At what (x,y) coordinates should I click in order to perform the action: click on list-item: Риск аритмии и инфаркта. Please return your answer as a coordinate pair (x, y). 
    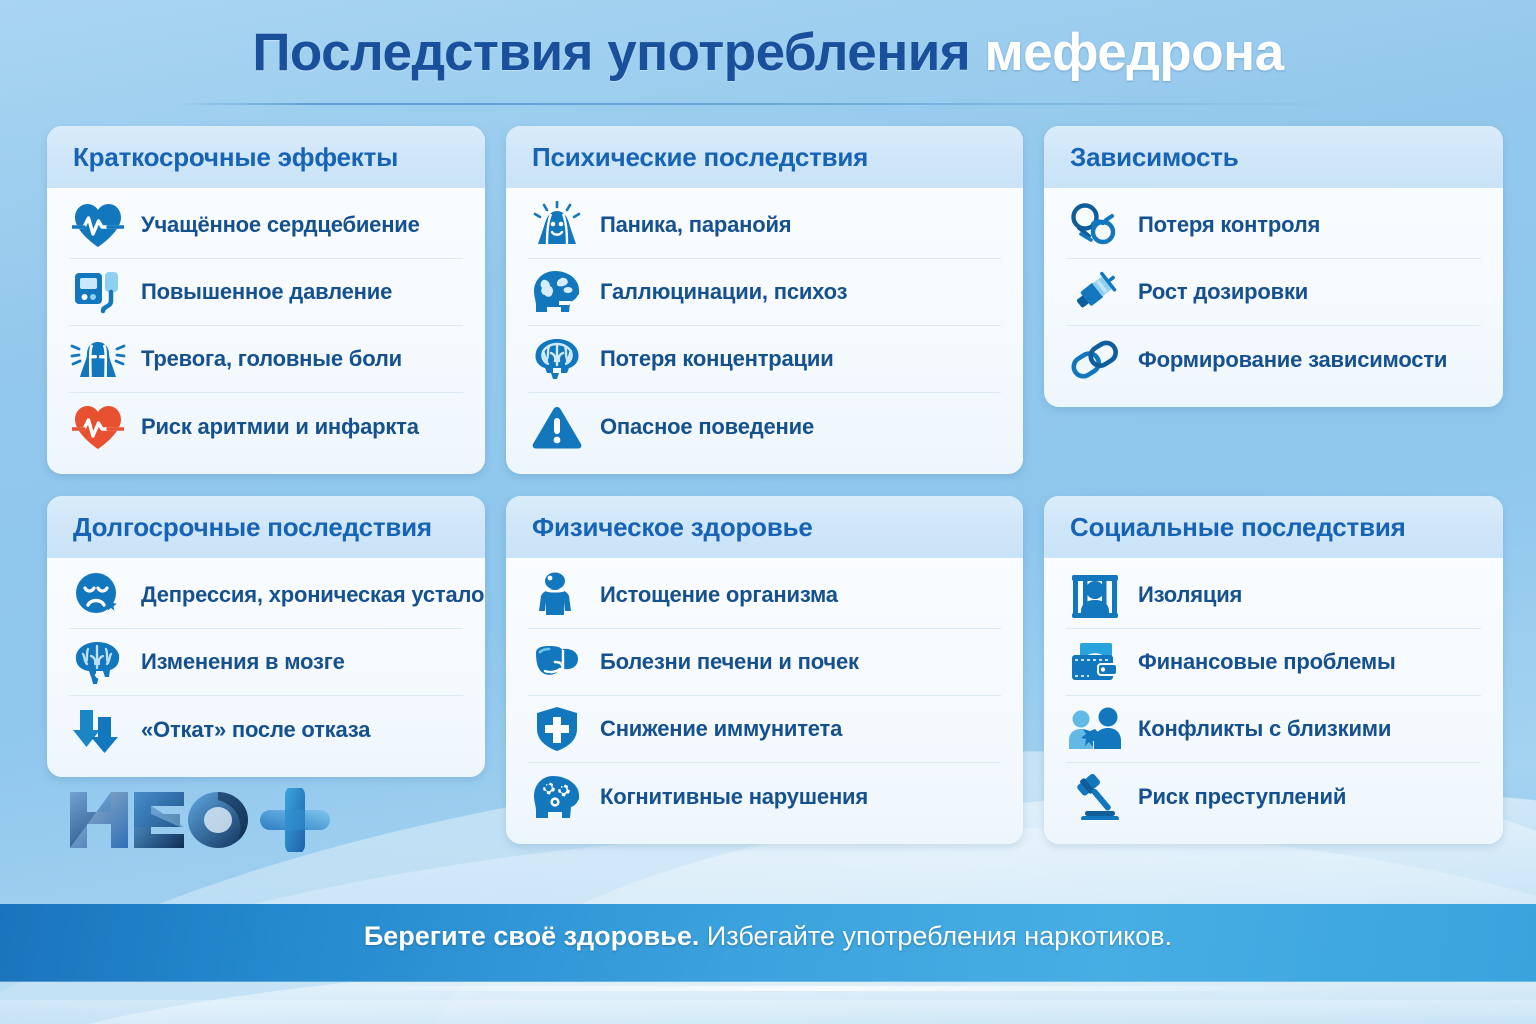
    Looking at the image, I should click on (266, 426).